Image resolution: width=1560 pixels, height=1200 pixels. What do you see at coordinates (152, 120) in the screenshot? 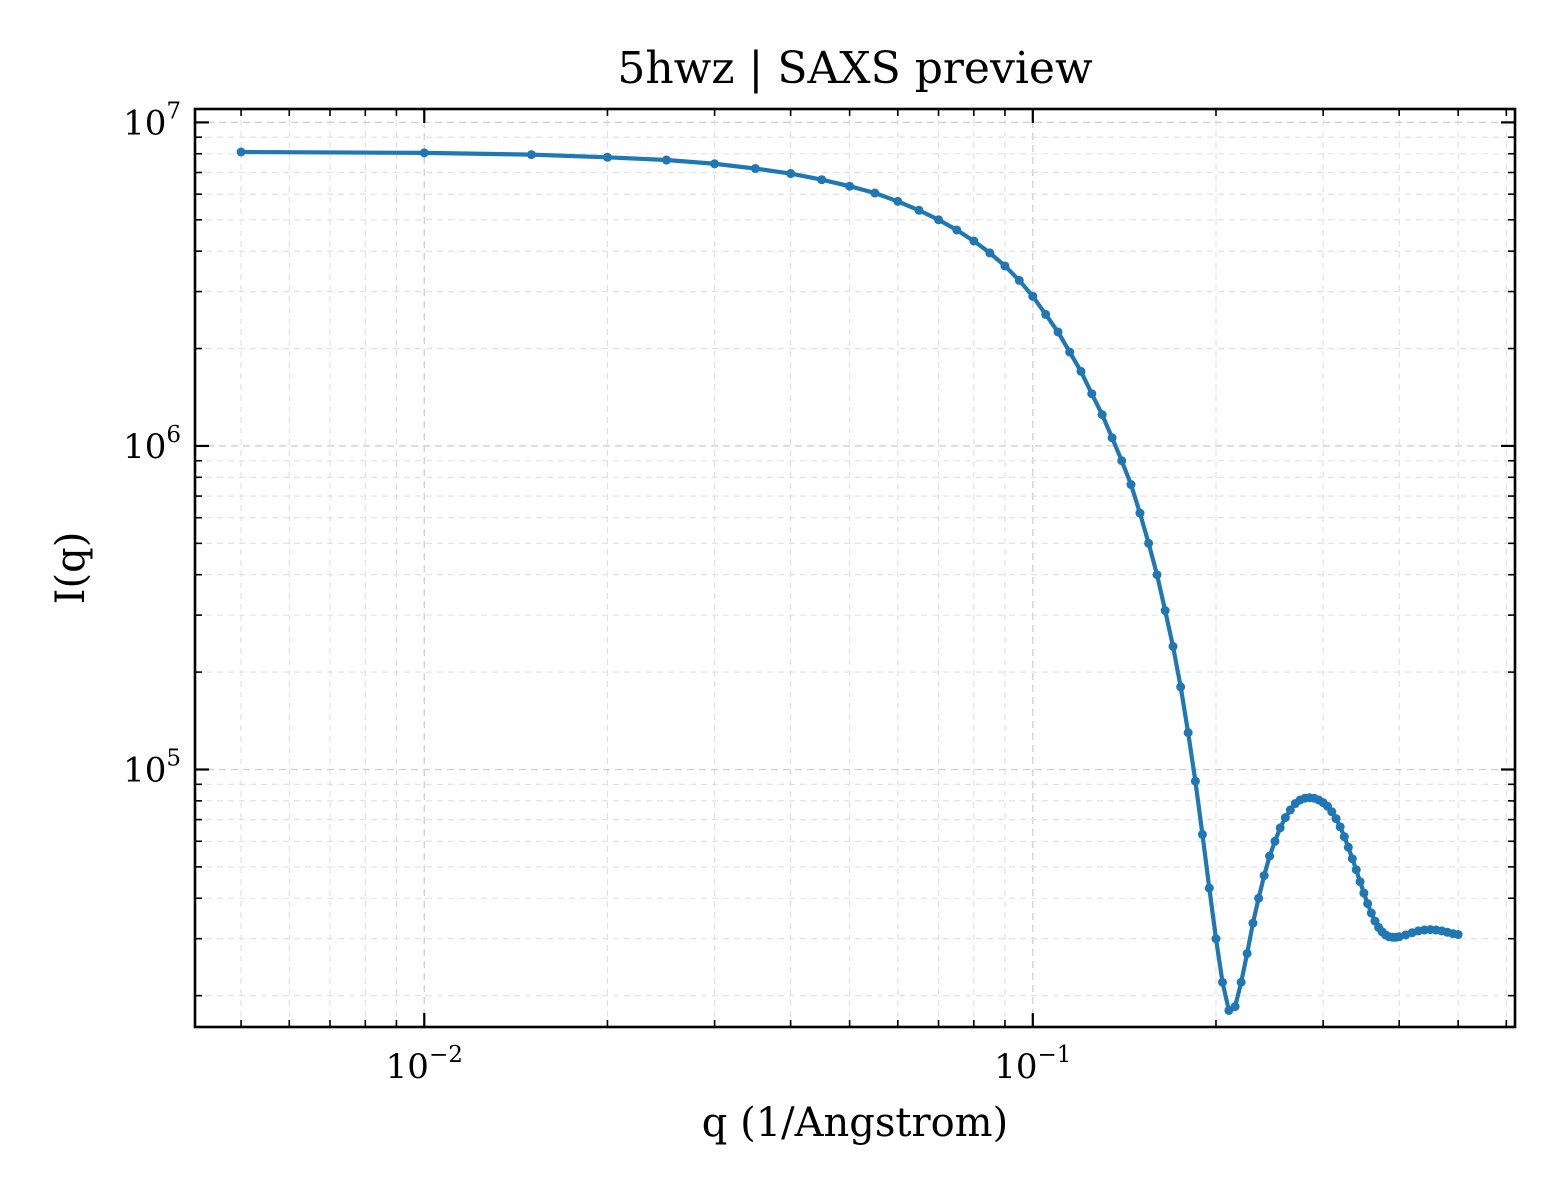
I see `y-tick-label: 10⁷` at bounding box center [152, 120].